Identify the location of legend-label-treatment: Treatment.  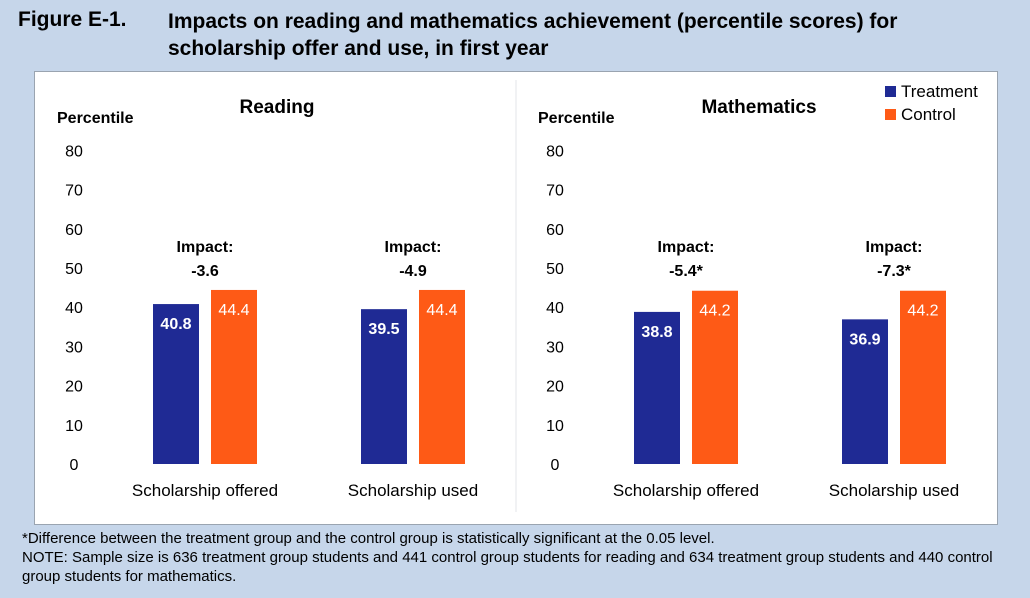
(939, 91).